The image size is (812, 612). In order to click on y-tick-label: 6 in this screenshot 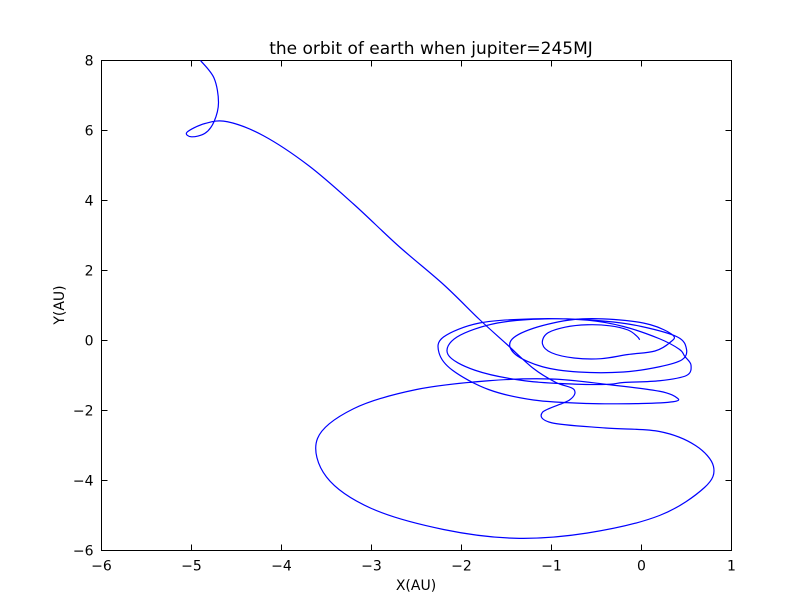, I will do `click(89, 132)`.